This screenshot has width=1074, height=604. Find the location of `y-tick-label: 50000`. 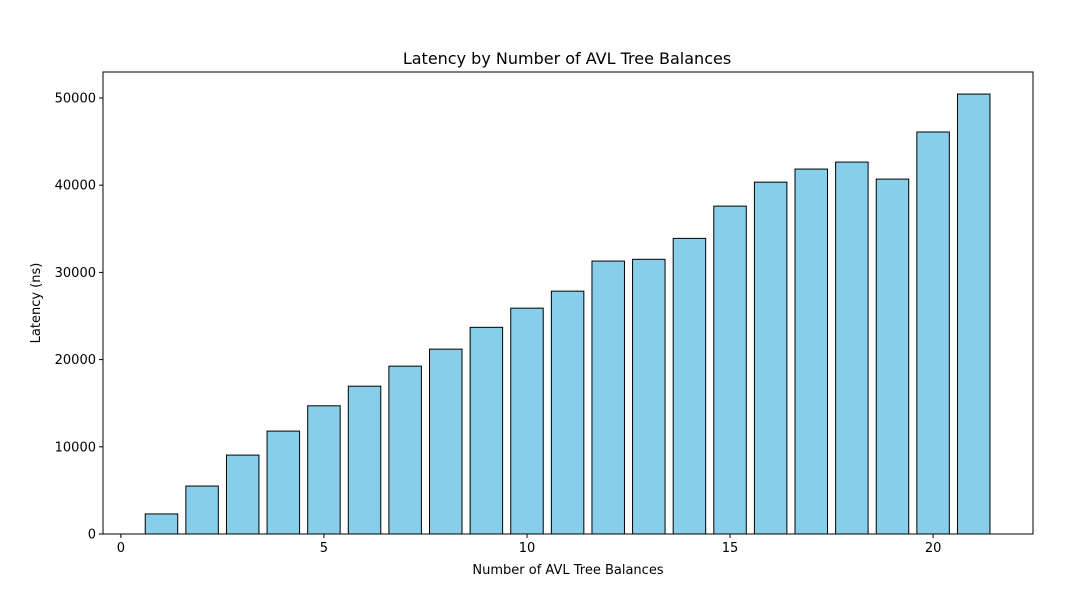

y-tick-label: 50000 is located at coordinates (75, 98).